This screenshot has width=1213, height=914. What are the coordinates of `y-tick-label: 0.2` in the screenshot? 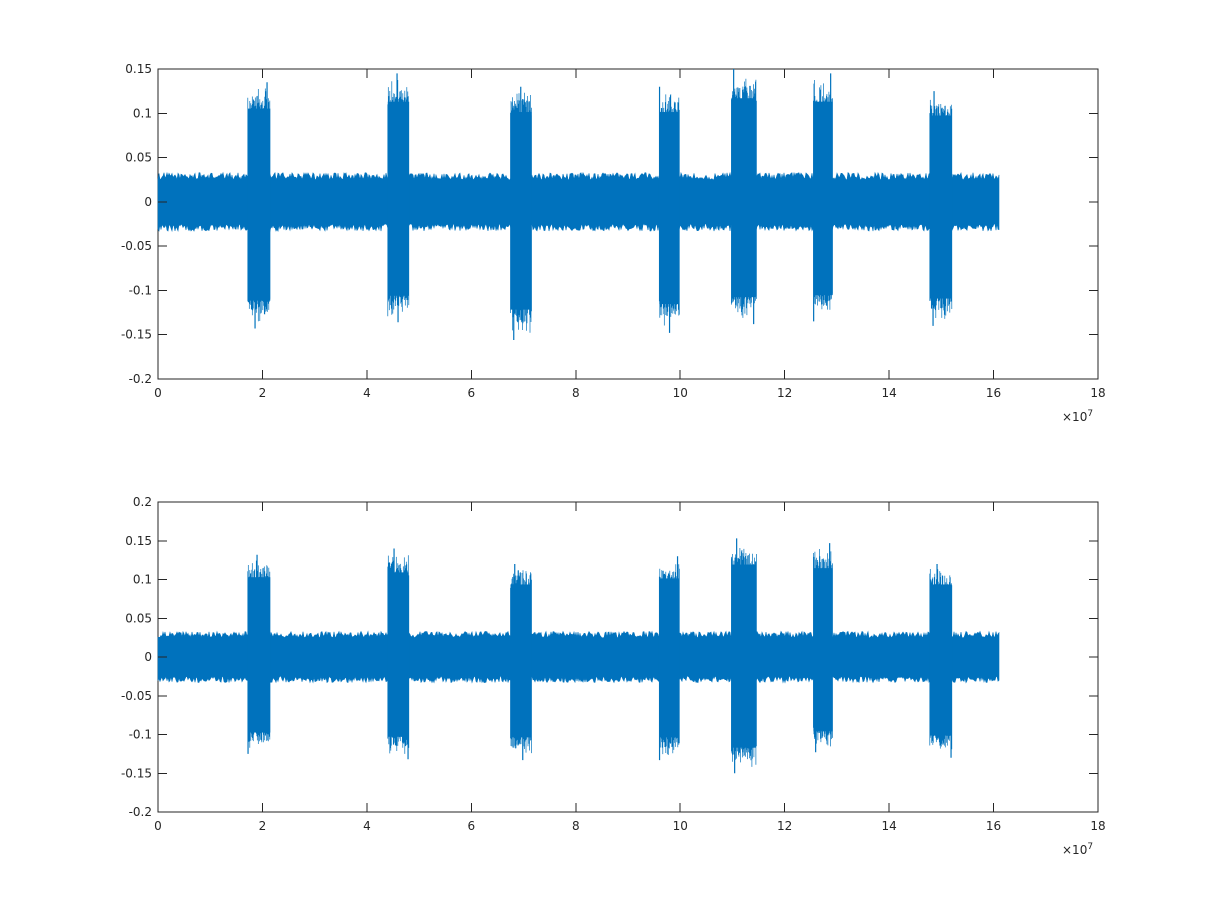 It's located at (142, 502).